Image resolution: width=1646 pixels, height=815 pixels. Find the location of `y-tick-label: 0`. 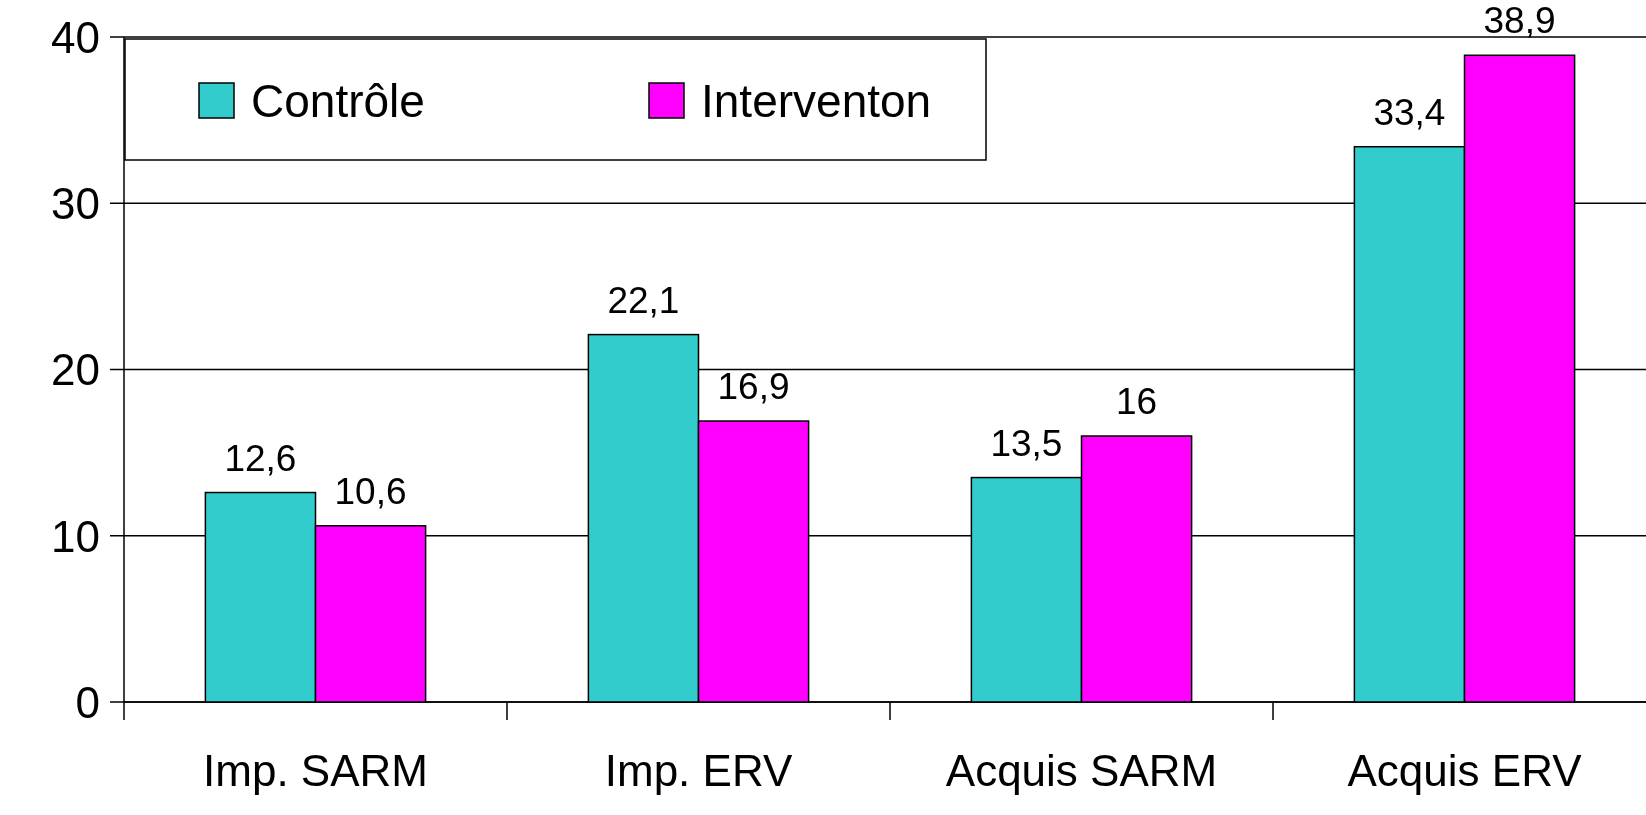

y-tick-label: 0 is located at coordinates (87, 702).